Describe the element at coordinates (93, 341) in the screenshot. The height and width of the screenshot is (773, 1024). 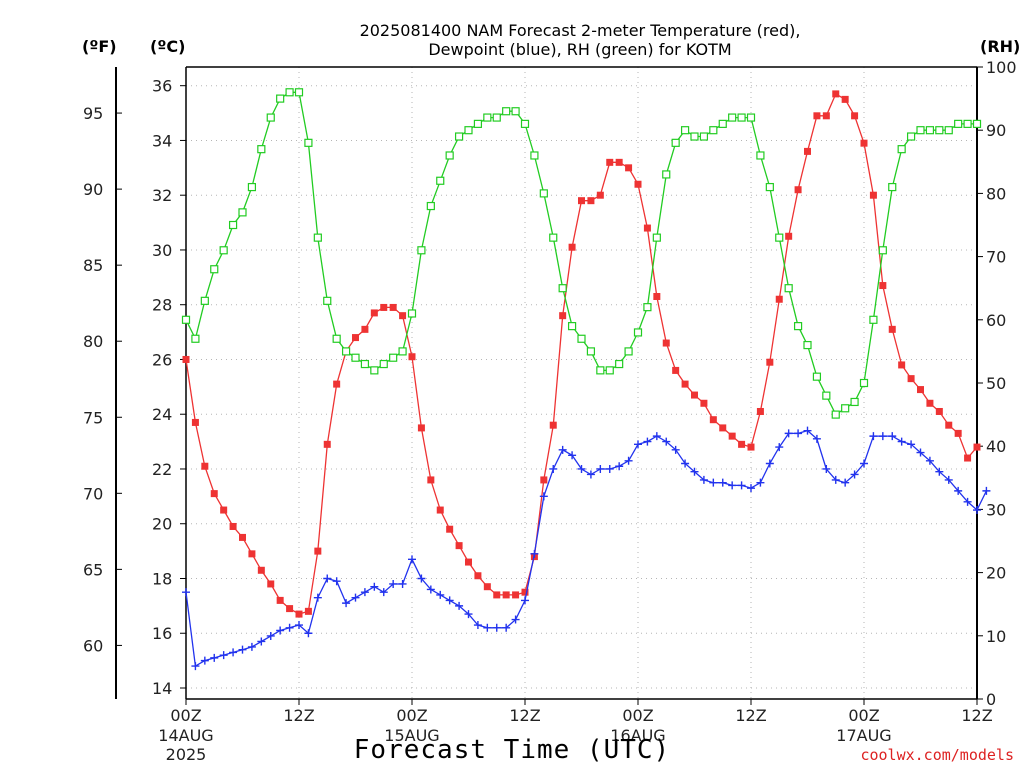
I see `fahrenheit-tick-label: 80` at that location.